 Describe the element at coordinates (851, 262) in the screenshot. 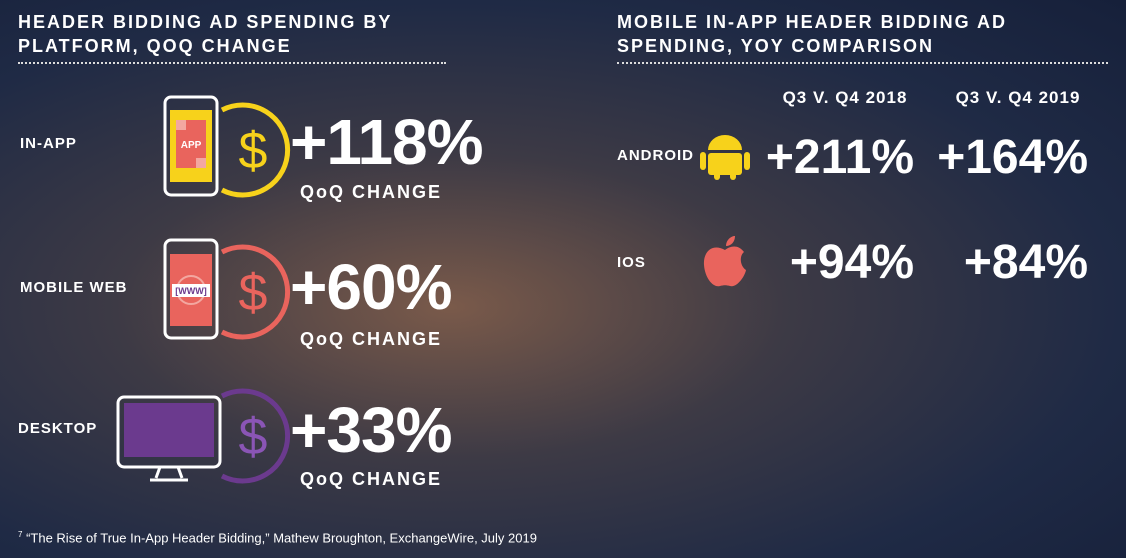

I see `stat-value: +94%` at that location.